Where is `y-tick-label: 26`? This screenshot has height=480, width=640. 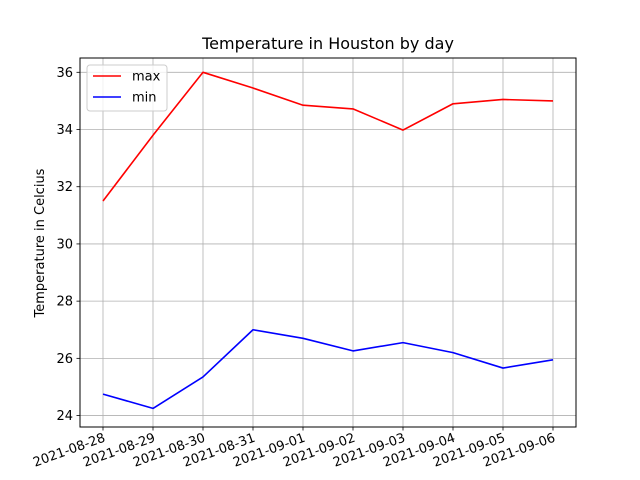 y-tick-label: 26 is located at coordinates (64, 359).